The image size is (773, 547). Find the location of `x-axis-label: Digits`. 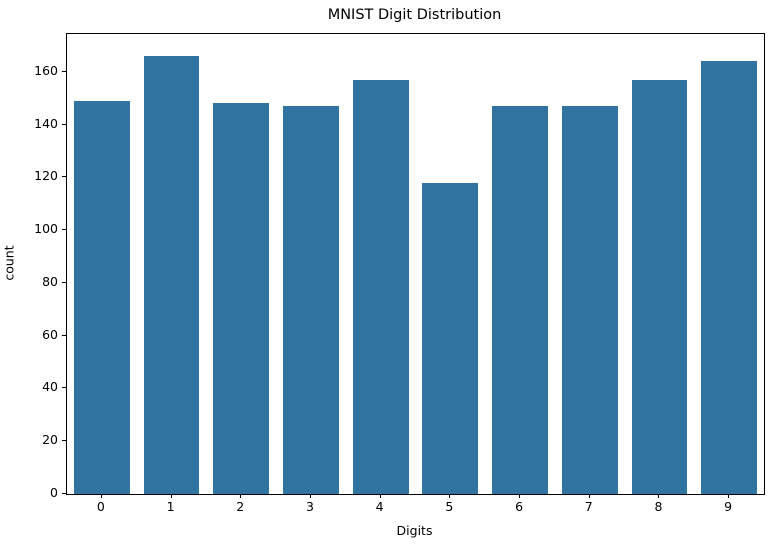

x-axis-label: Digits is located at coordinates (414, 530).